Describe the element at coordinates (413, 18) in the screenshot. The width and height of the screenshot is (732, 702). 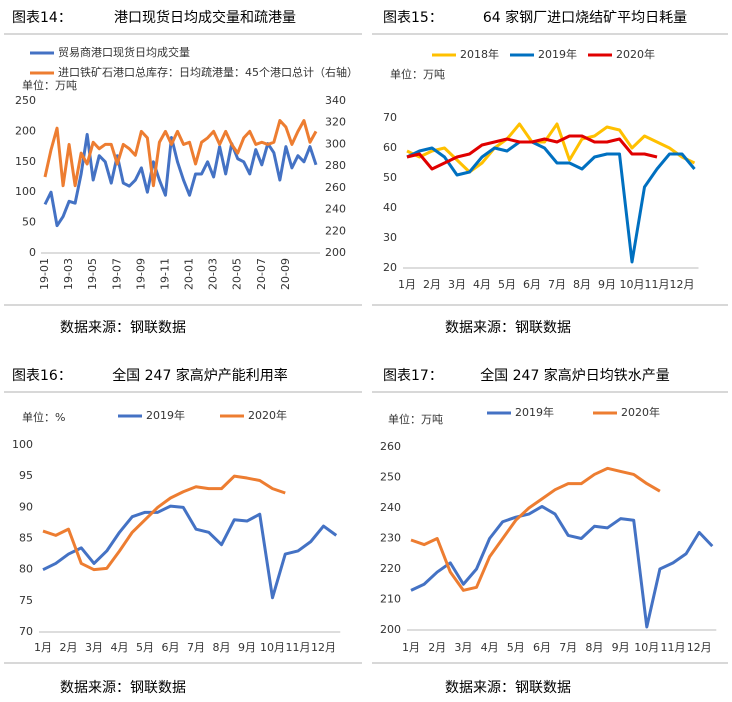
I see `figure-label: 图表15：` at that location.